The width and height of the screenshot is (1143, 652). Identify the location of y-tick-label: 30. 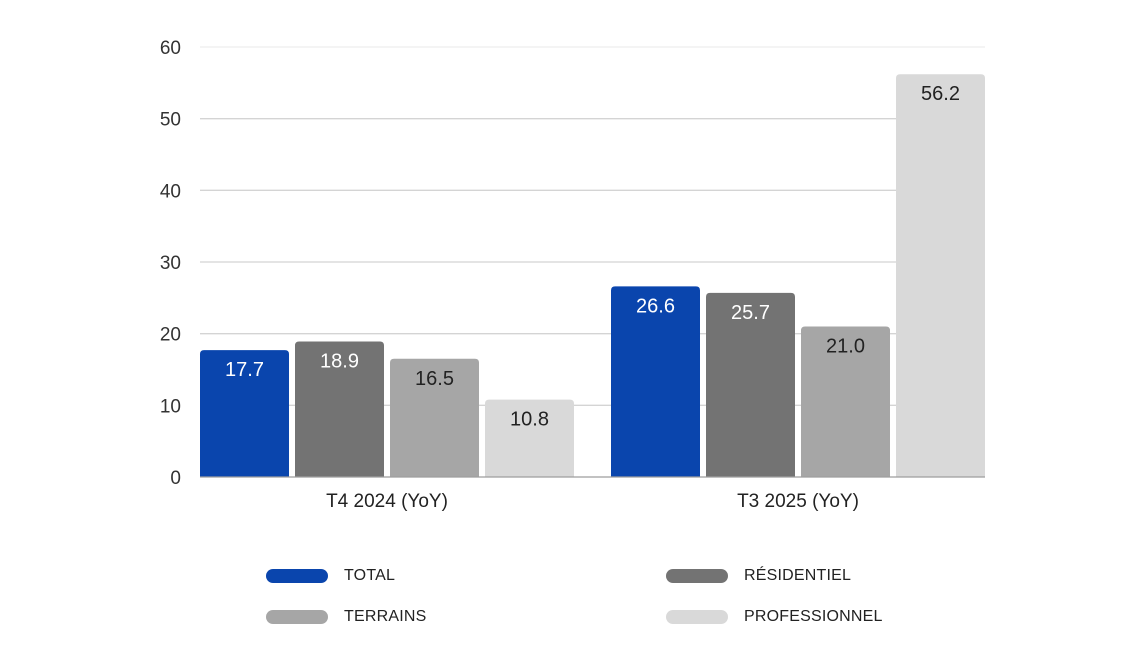
(170, 263).